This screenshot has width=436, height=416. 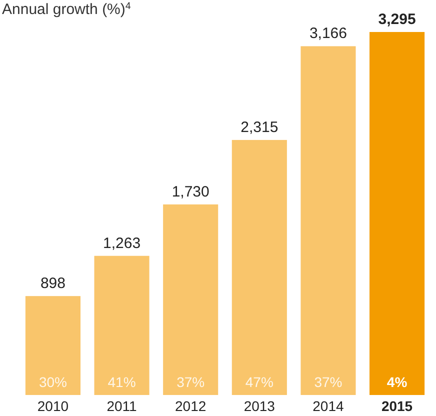 What do you see at coordinates (190, 406) in the screenshot?
I see `x-tick-label: 2012` at bounding box center [190, 406].